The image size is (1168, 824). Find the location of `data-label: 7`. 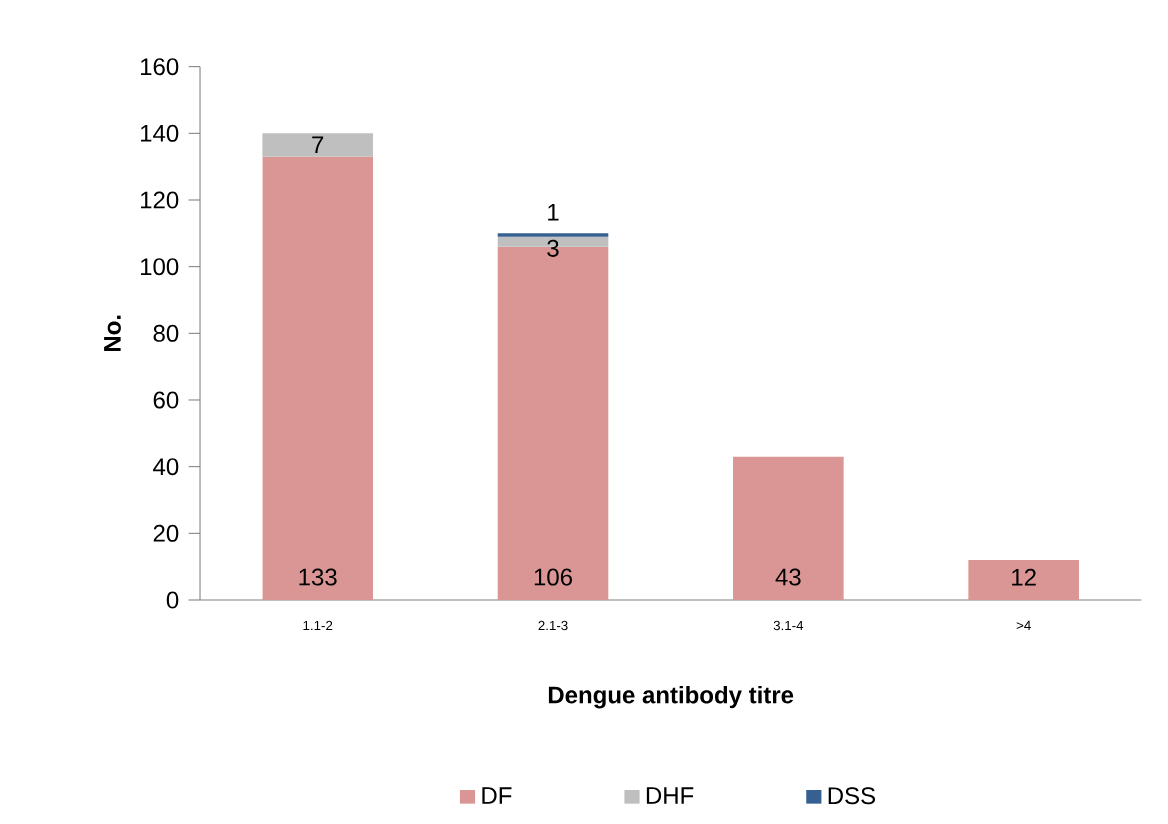

data-label: 7 is located at coordinates (318, 145).